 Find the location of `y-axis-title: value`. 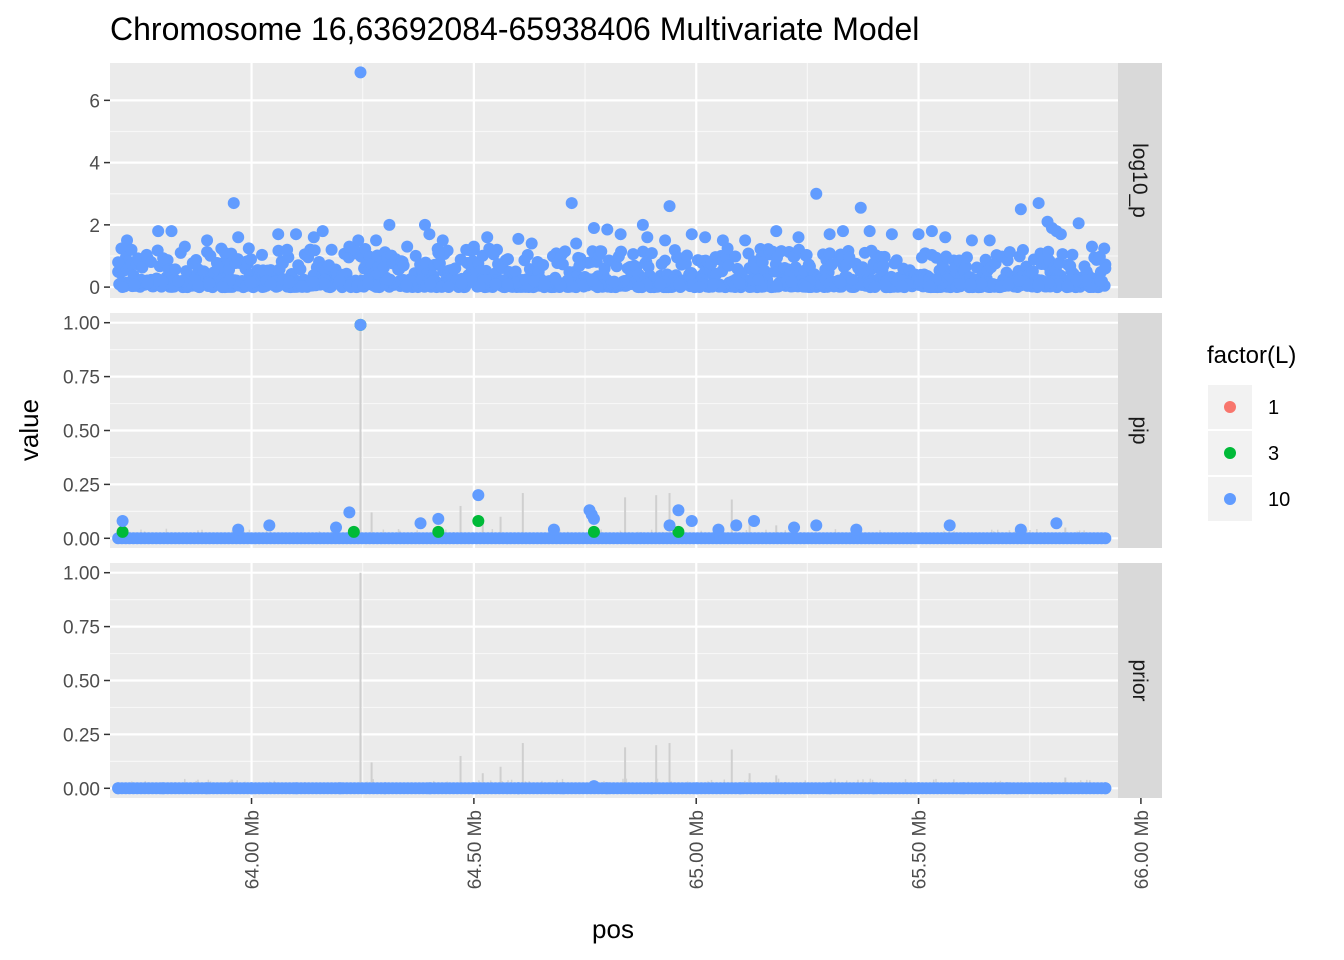

y-axis-title: value is located at coordinates (29, 430).